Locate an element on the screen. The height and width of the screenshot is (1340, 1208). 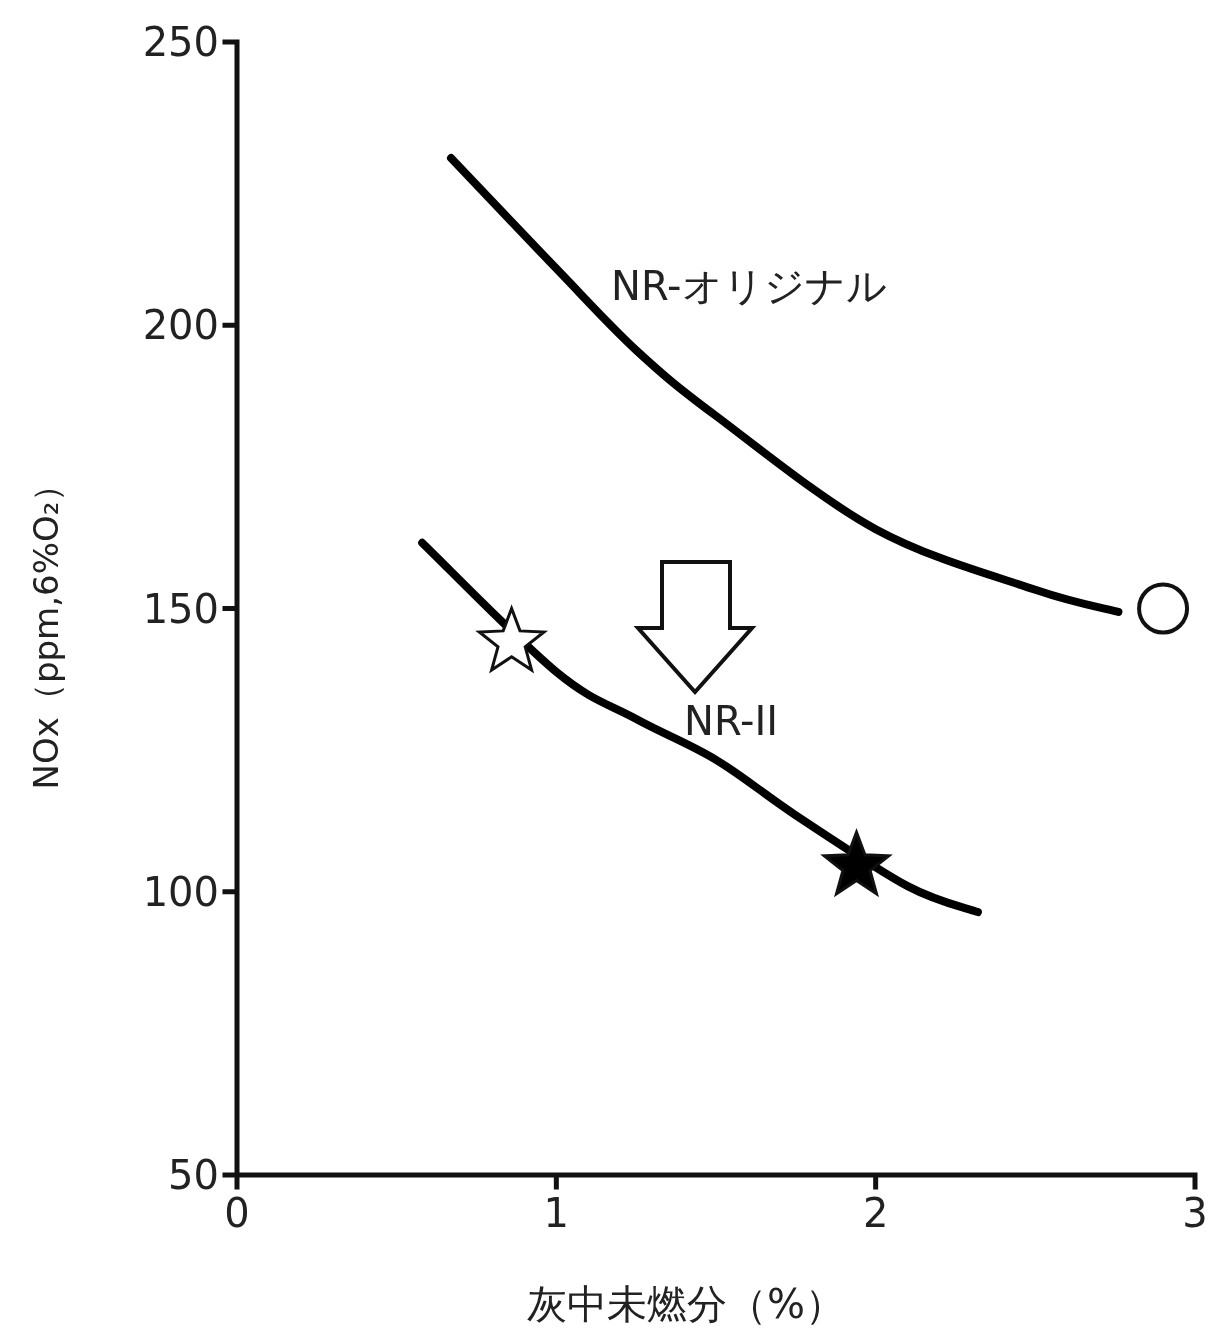
x-tick-label: 1 is located at coordinates (556, 1213).